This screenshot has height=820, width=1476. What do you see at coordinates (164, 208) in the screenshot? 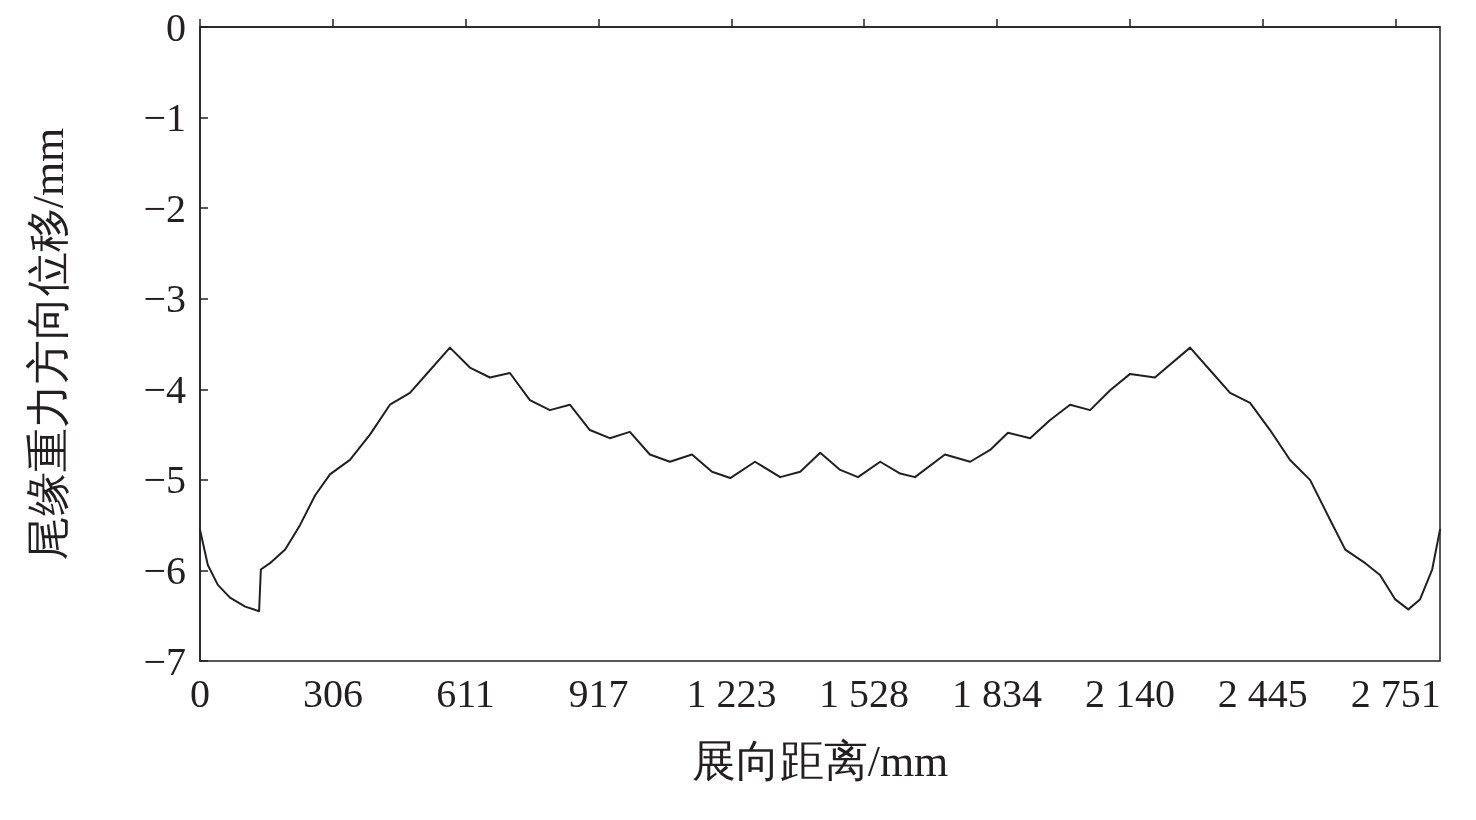
I see `y-tick-label: −2` at bounding box center [164, 208].